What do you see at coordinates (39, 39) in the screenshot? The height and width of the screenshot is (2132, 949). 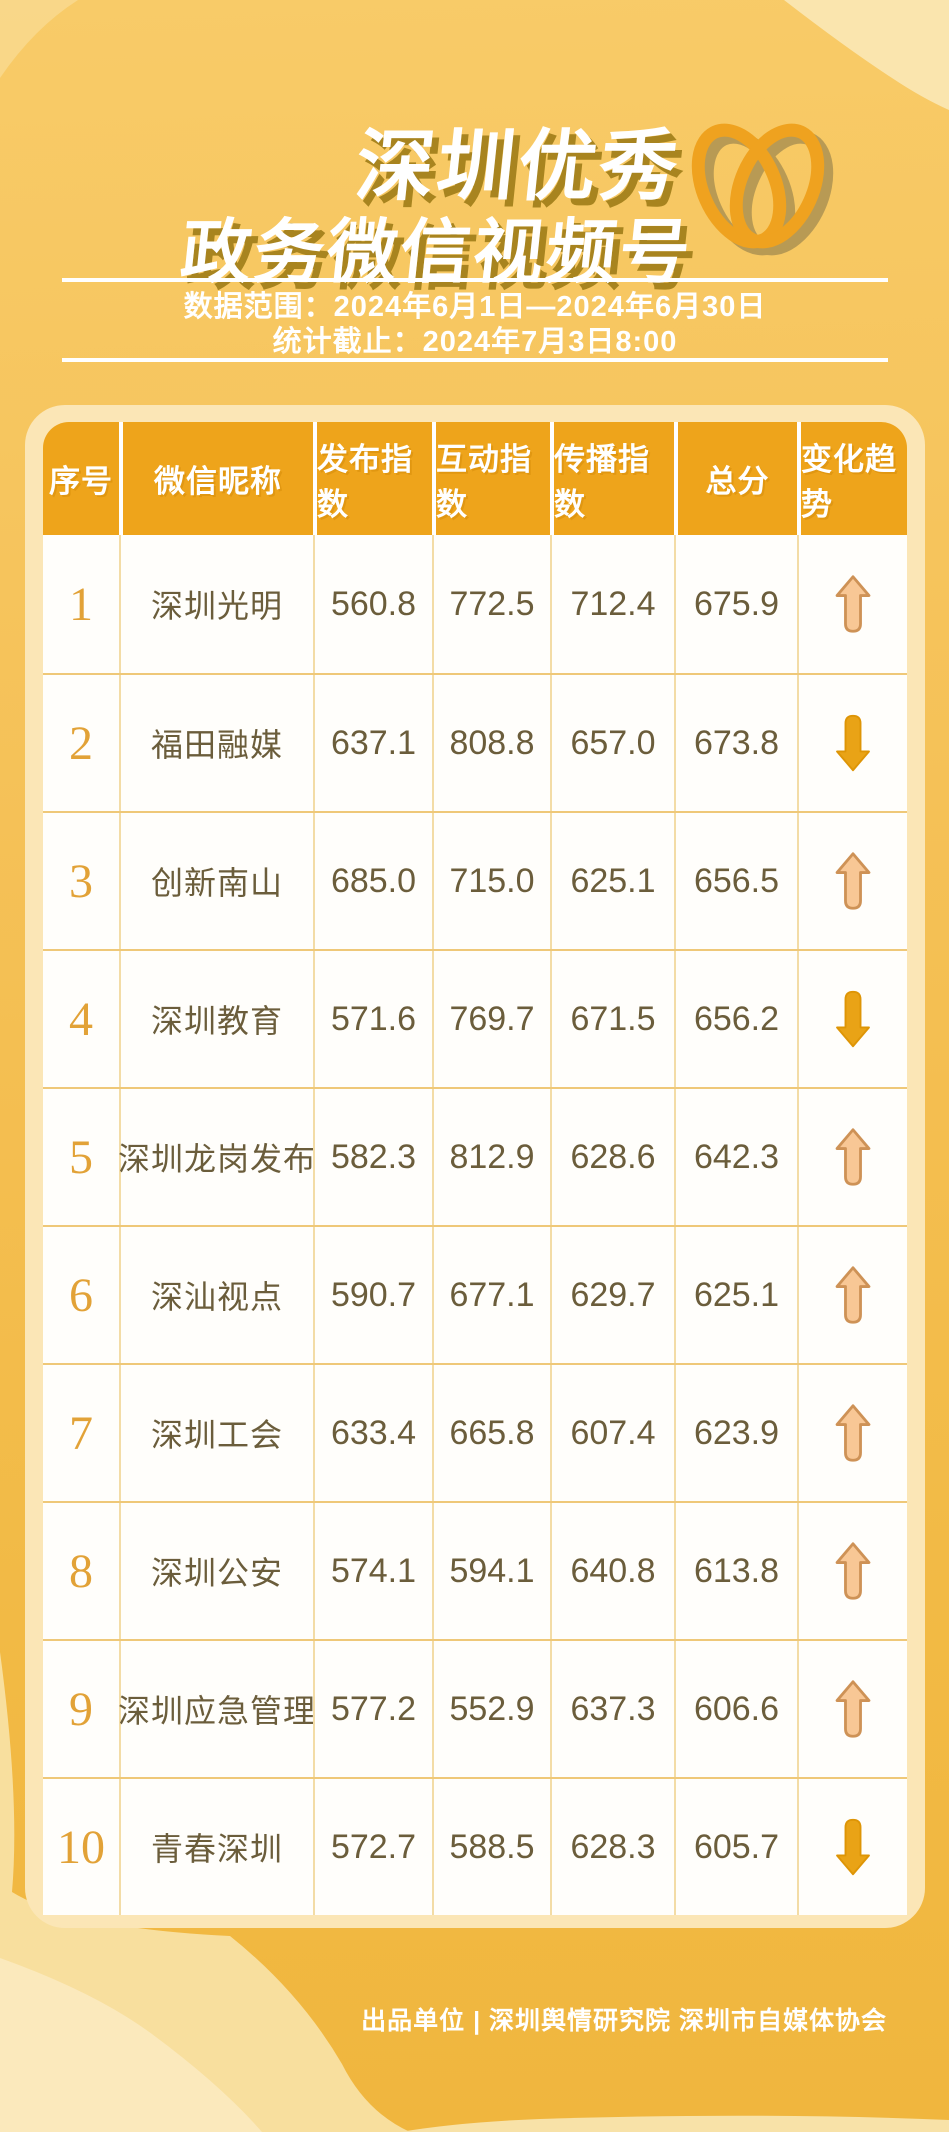 I see `top-left-blob` at bounding box center [39, 39].